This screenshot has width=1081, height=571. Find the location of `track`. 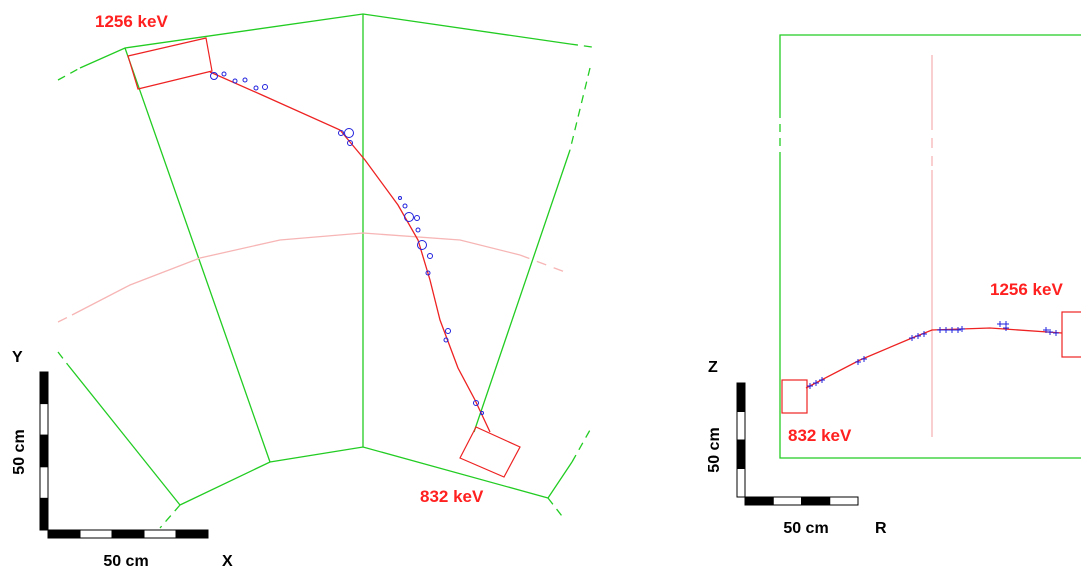

track is located at coordinates (934, 358).